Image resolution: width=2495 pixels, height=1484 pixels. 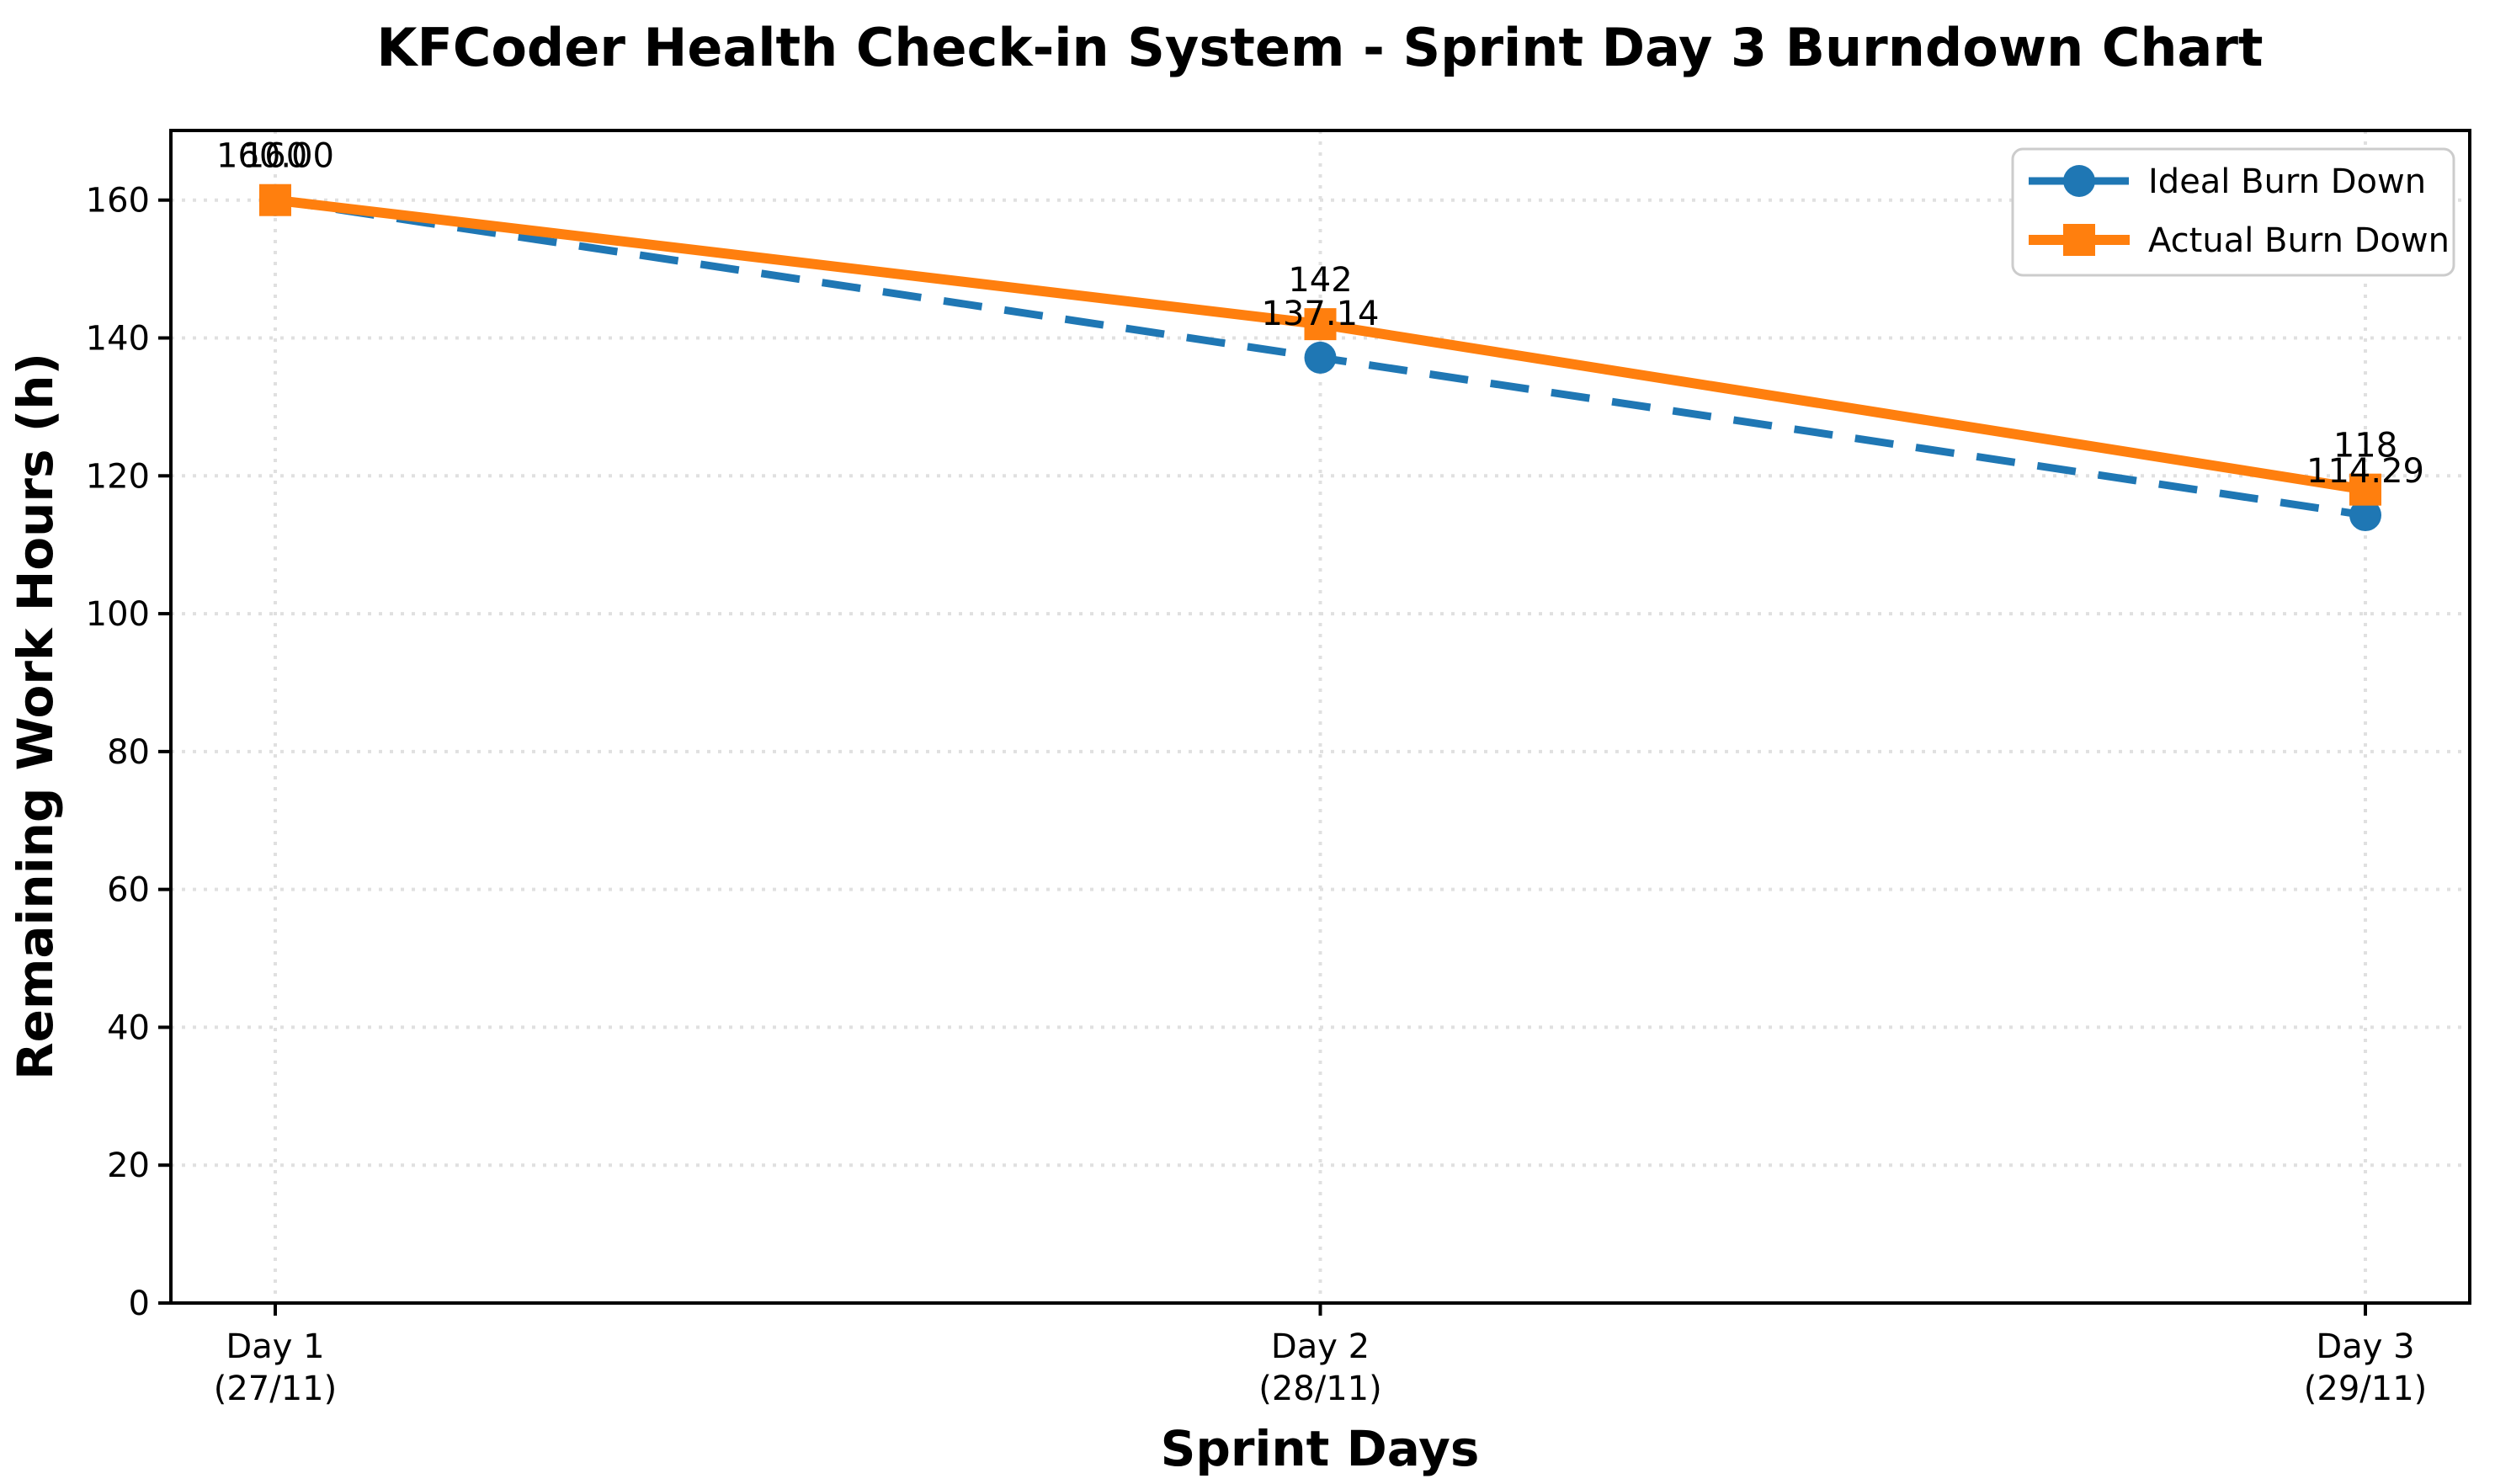 What do you see at coordinates (118, 476) in the screenshot?
I see `y-tick-label-120: 120` at bounding box center [118, 476].